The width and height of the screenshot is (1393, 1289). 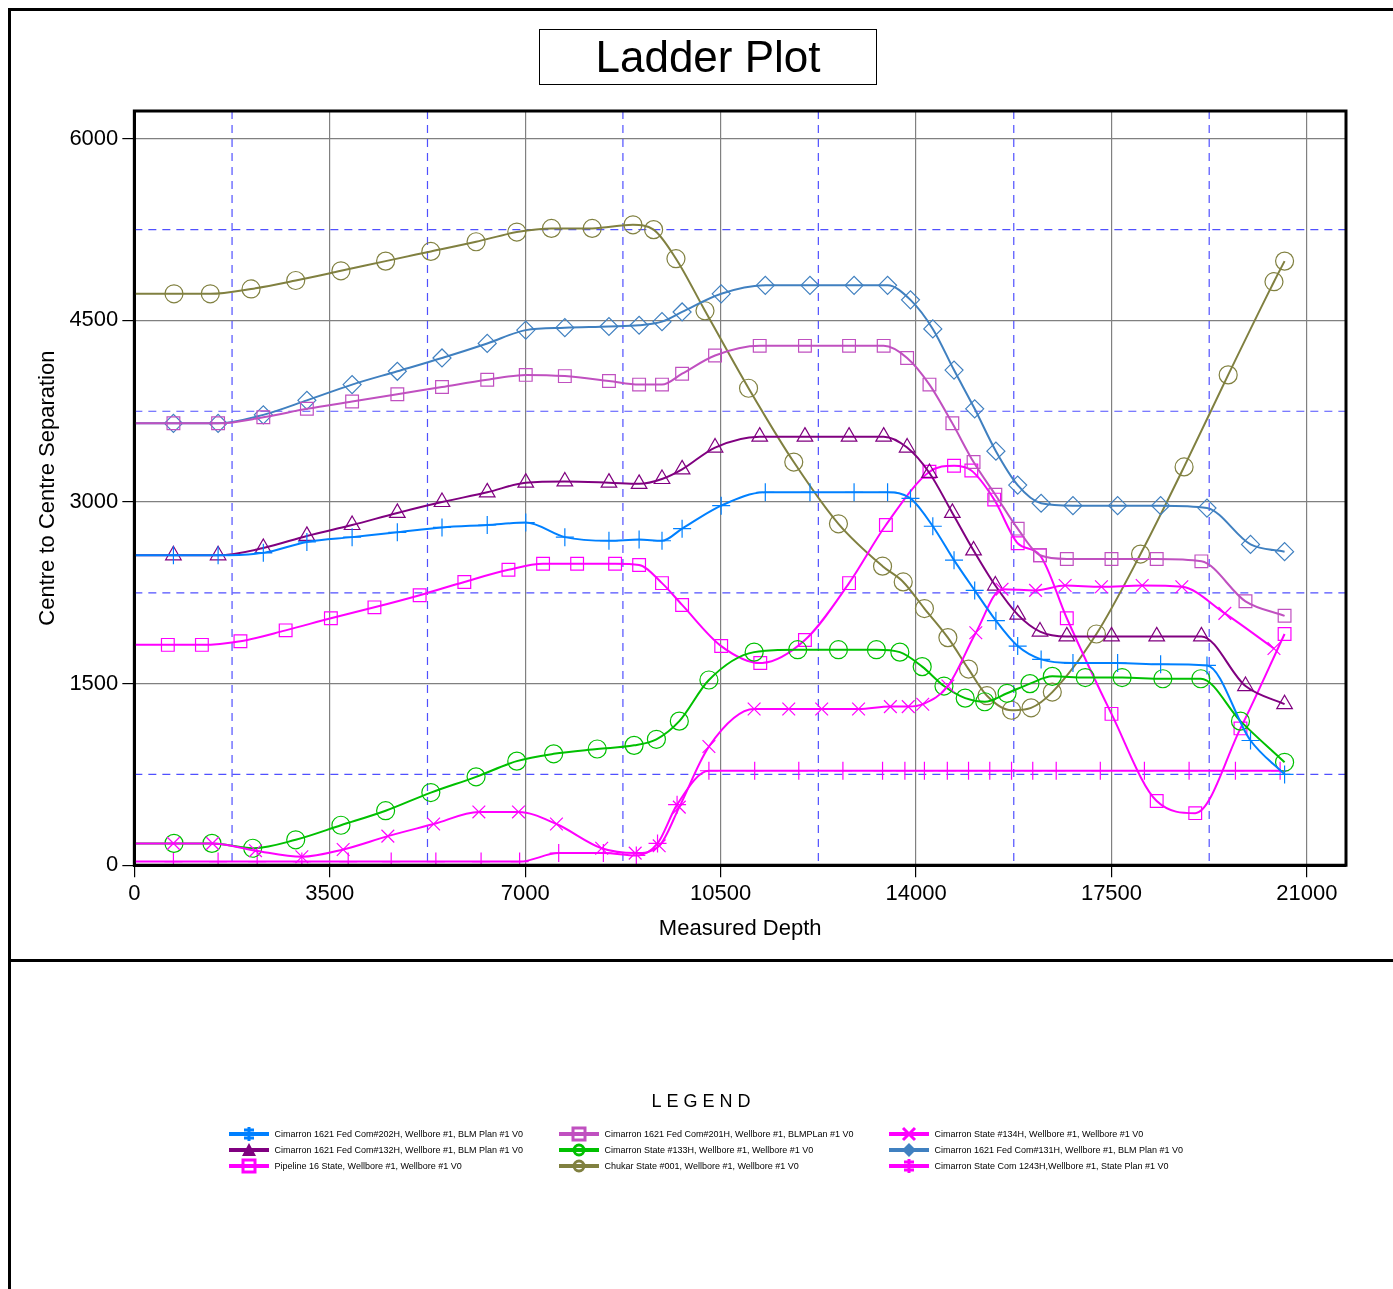 What do you see at coordinates (701, 1166) in the screenshot?
I see `legend-label: Chukar State #001, Wellbore #1, Wellbore #1 V0` at bounding box center [701, 1166].